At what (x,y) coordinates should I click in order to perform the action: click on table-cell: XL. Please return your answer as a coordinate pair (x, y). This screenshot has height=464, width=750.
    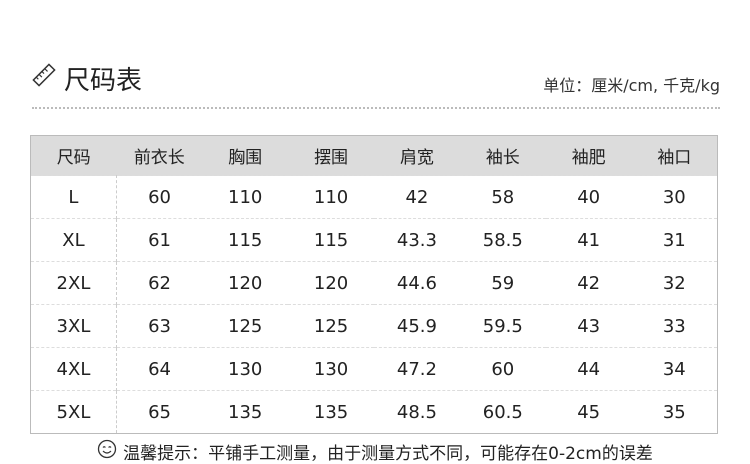
    Looking at the image, I should click on (73, 240).